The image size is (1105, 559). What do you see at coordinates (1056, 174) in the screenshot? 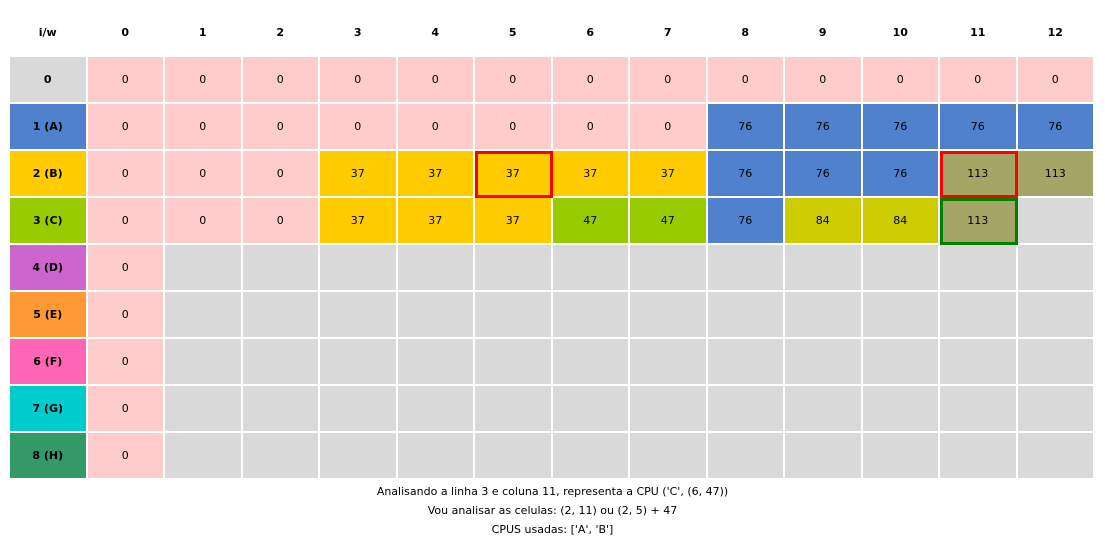
I see `table-cell: 113` at bounding box center [1056, 174].